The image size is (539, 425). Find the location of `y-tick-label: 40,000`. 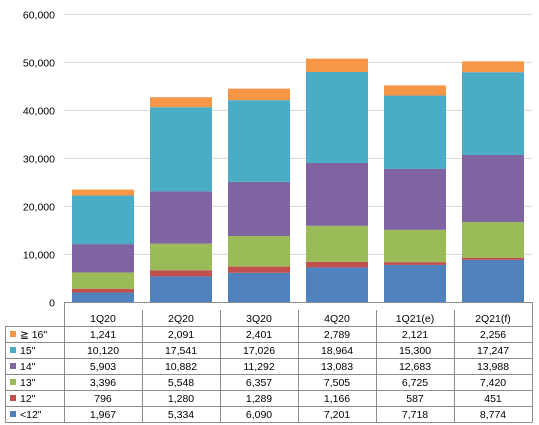

y-tick-label: 40,000 is located at coordinates (39, 112).